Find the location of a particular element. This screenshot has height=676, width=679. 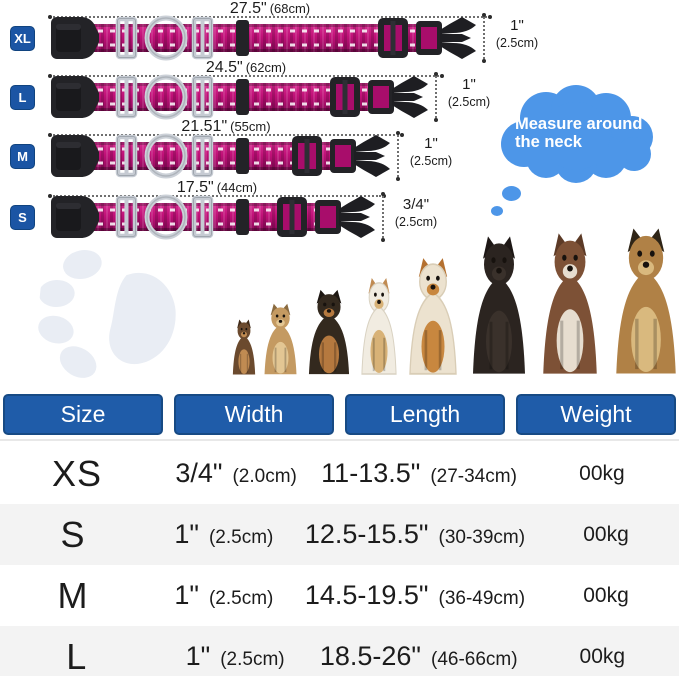

width-value: 3/4" (2.0cm) is located at coordinates (236, 473).